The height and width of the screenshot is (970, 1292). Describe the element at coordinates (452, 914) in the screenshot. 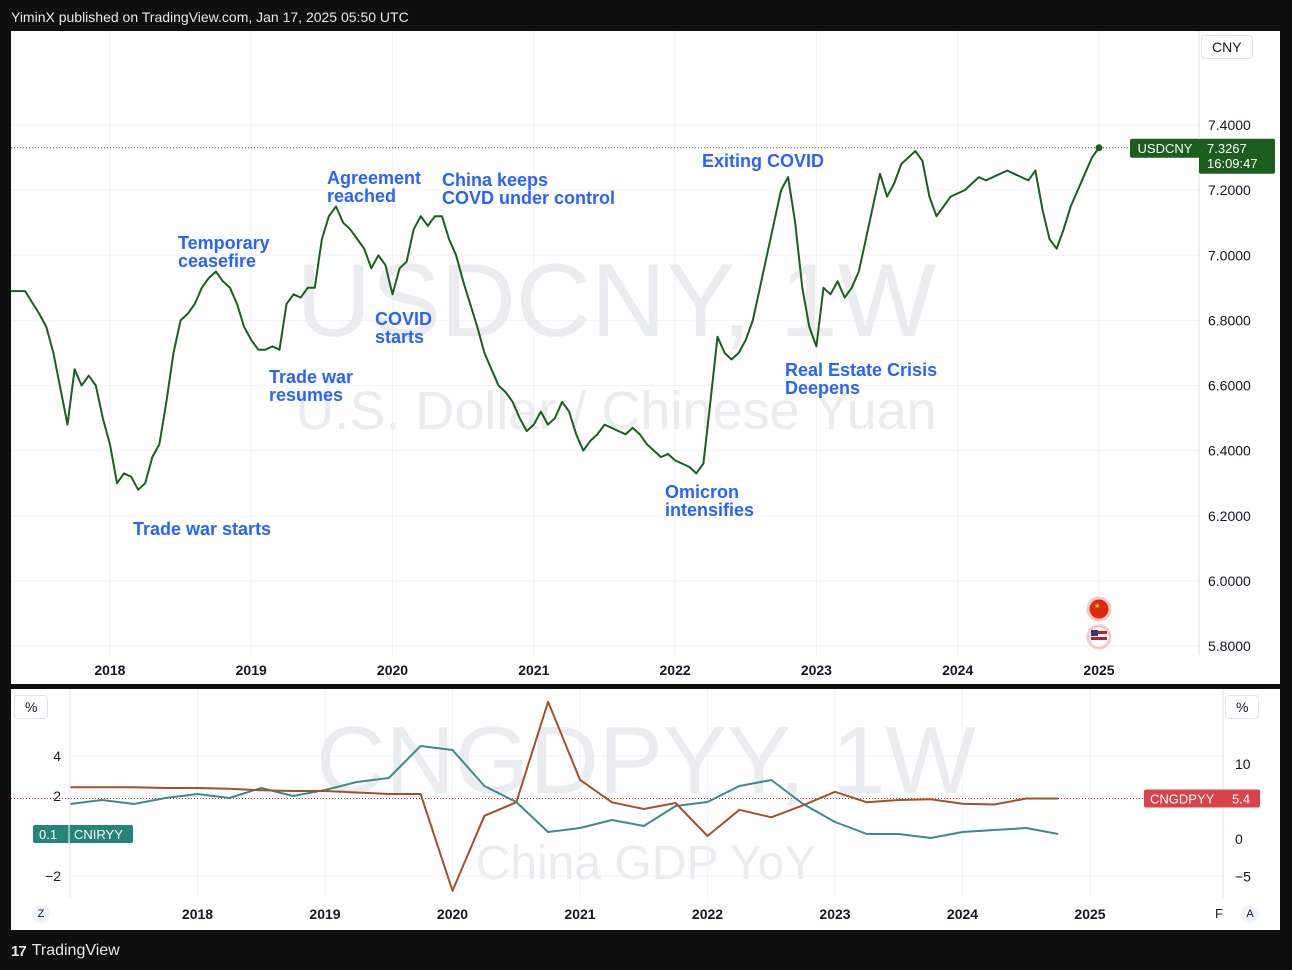

I see `gdp-time-tick-label: 2020` at that location.